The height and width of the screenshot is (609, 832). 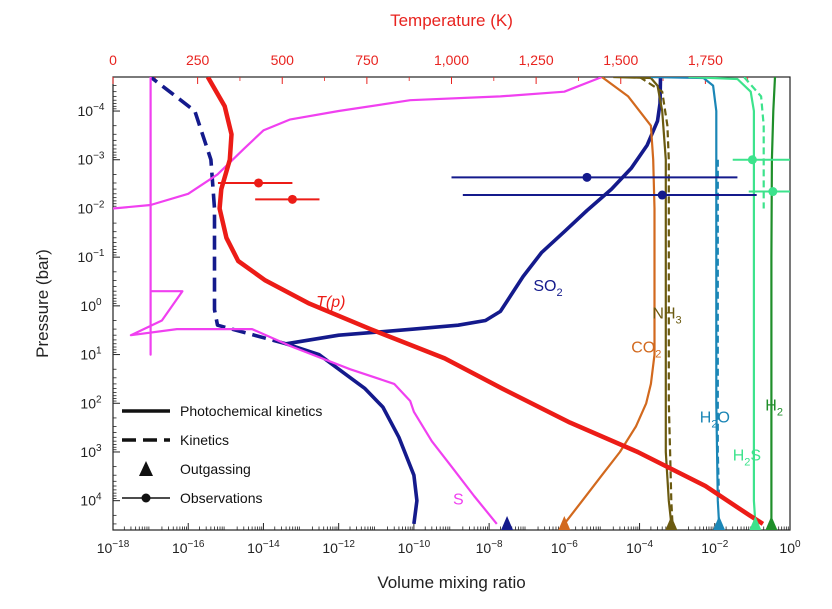 I want to click on y-tick-label: 10¹, so click(x=91, y=354).